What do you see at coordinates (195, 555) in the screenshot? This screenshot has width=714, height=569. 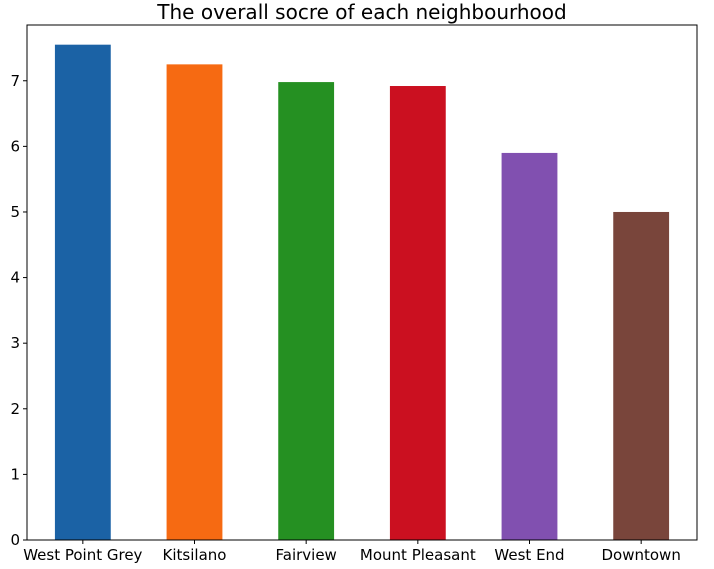 I see `x-tick-label: Kitsilano` at bounding box center [195, 555].